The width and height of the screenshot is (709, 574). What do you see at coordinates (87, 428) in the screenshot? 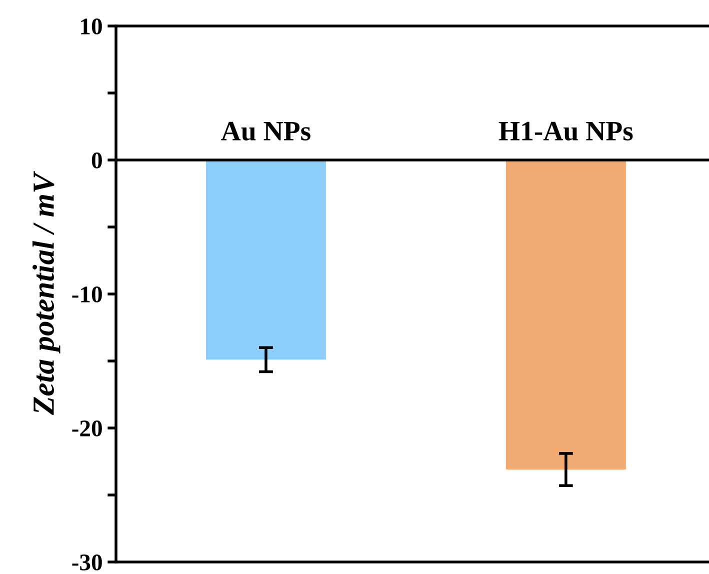
I see `y-tick-label: -20` at bounding box center [87, 428].